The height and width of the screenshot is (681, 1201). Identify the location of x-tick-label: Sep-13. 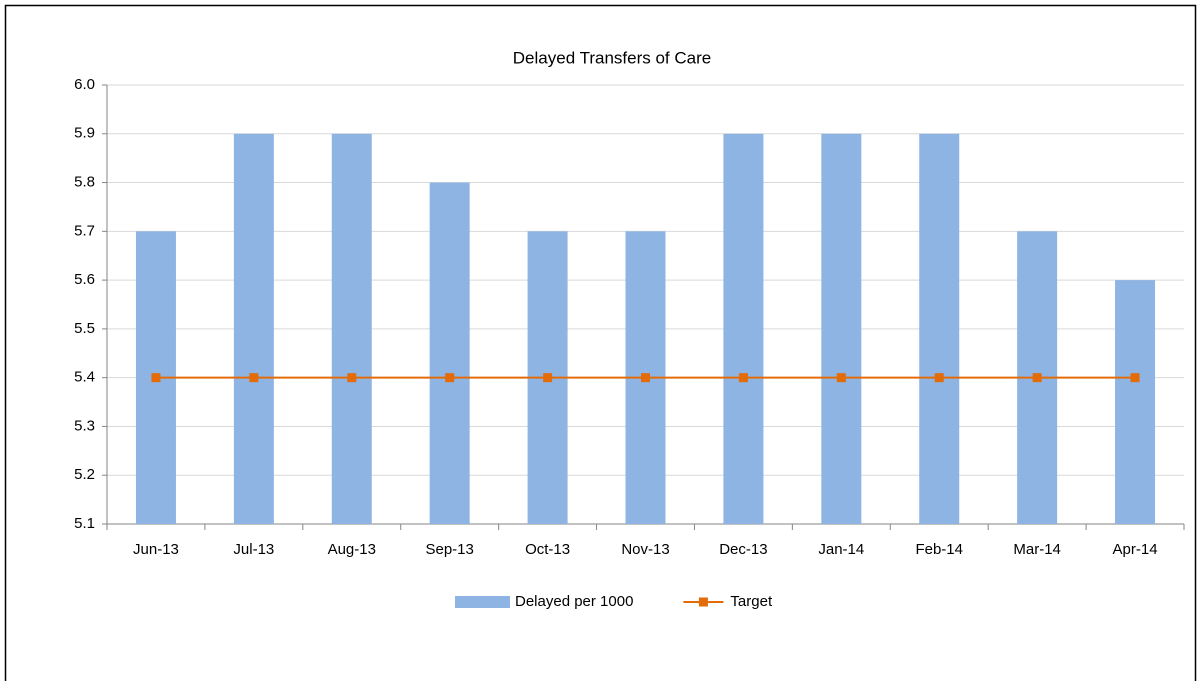
(449, 549).